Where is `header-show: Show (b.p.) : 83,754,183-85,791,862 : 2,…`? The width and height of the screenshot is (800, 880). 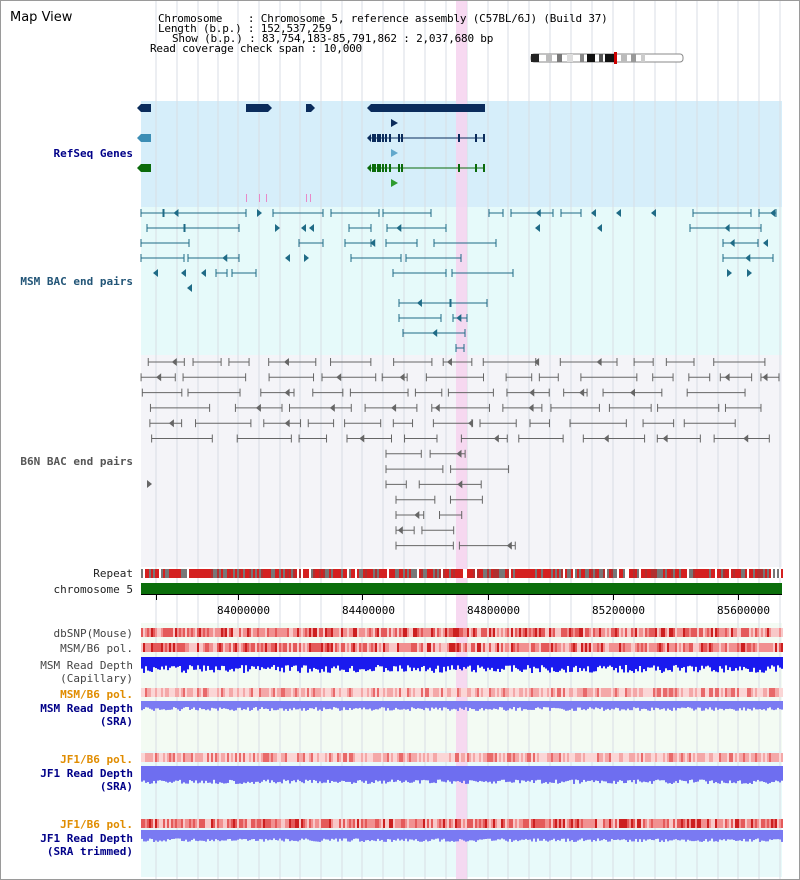 header-show: Show (b.p.) : 83,754,183-85,791,862 : 2,… is located at coordinates (333, 38).